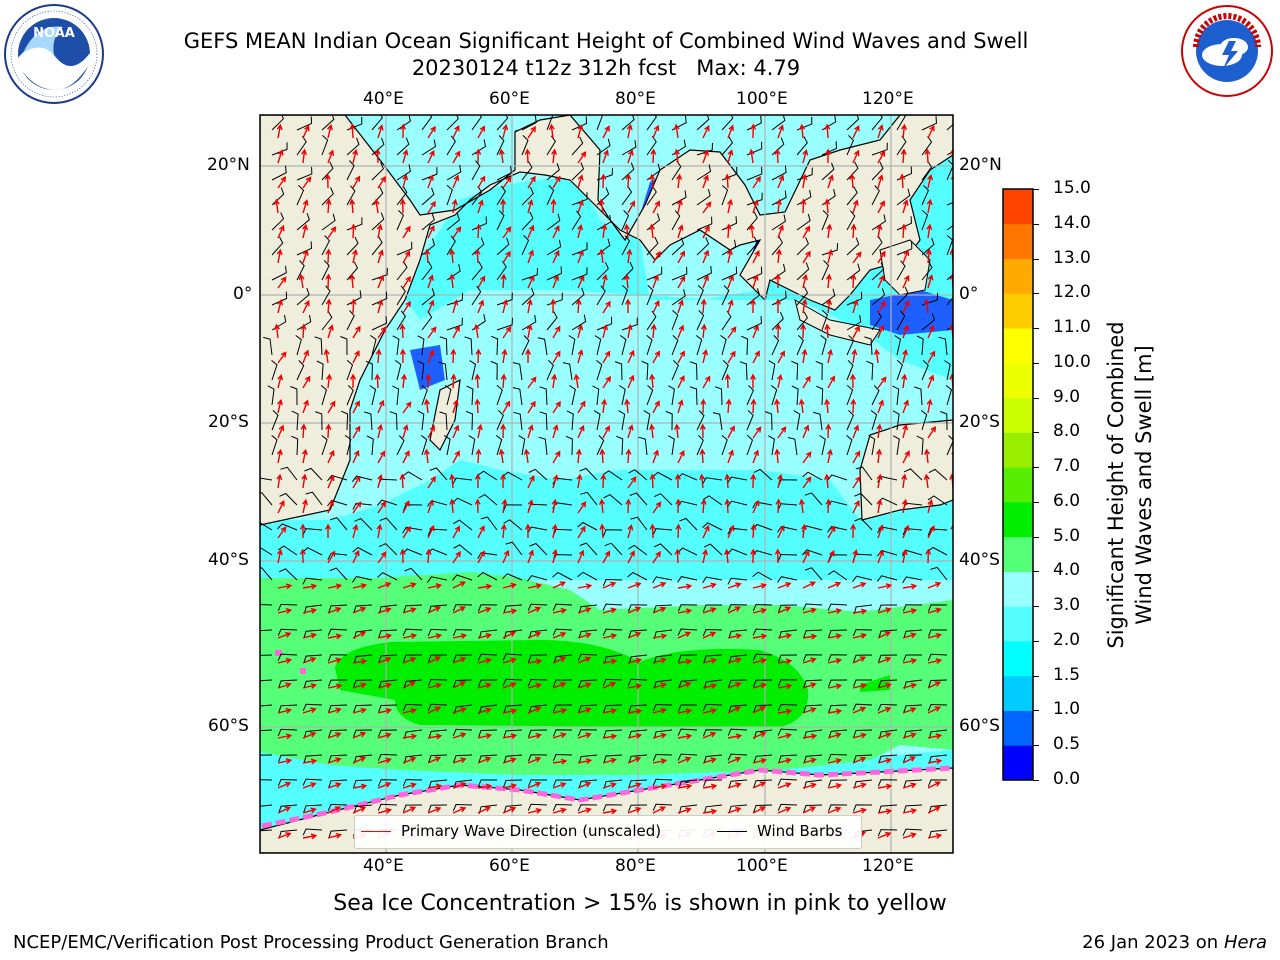 This screenshot has width=1280, height=960. I want to click on colorbar-label-line2: Wind Waves and Swell [m], so click(1144, 485).